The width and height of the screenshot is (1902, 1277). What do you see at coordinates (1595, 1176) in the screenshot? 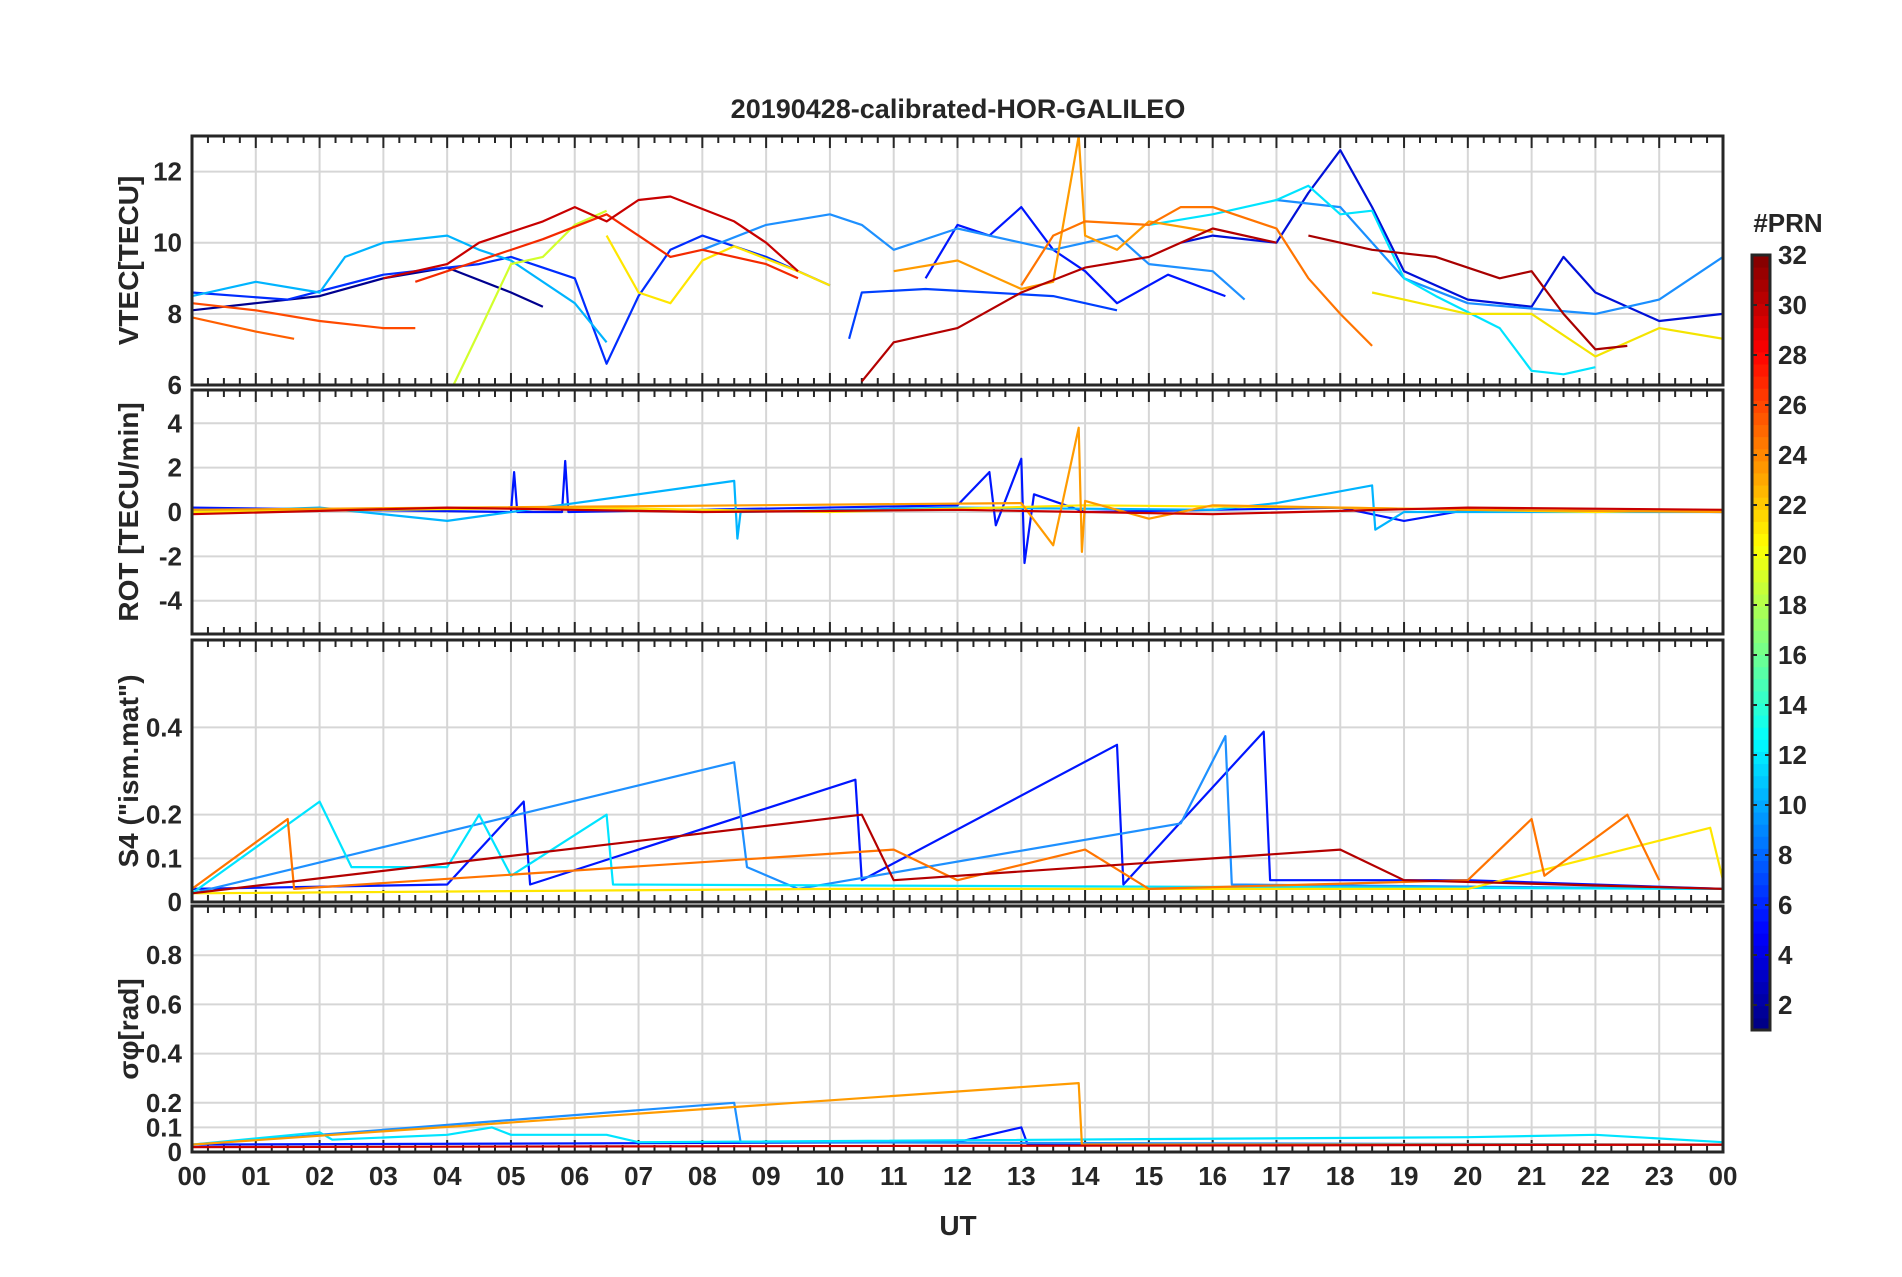
I see `x-tick-label: 22` at bounding box center [1595, 1176].